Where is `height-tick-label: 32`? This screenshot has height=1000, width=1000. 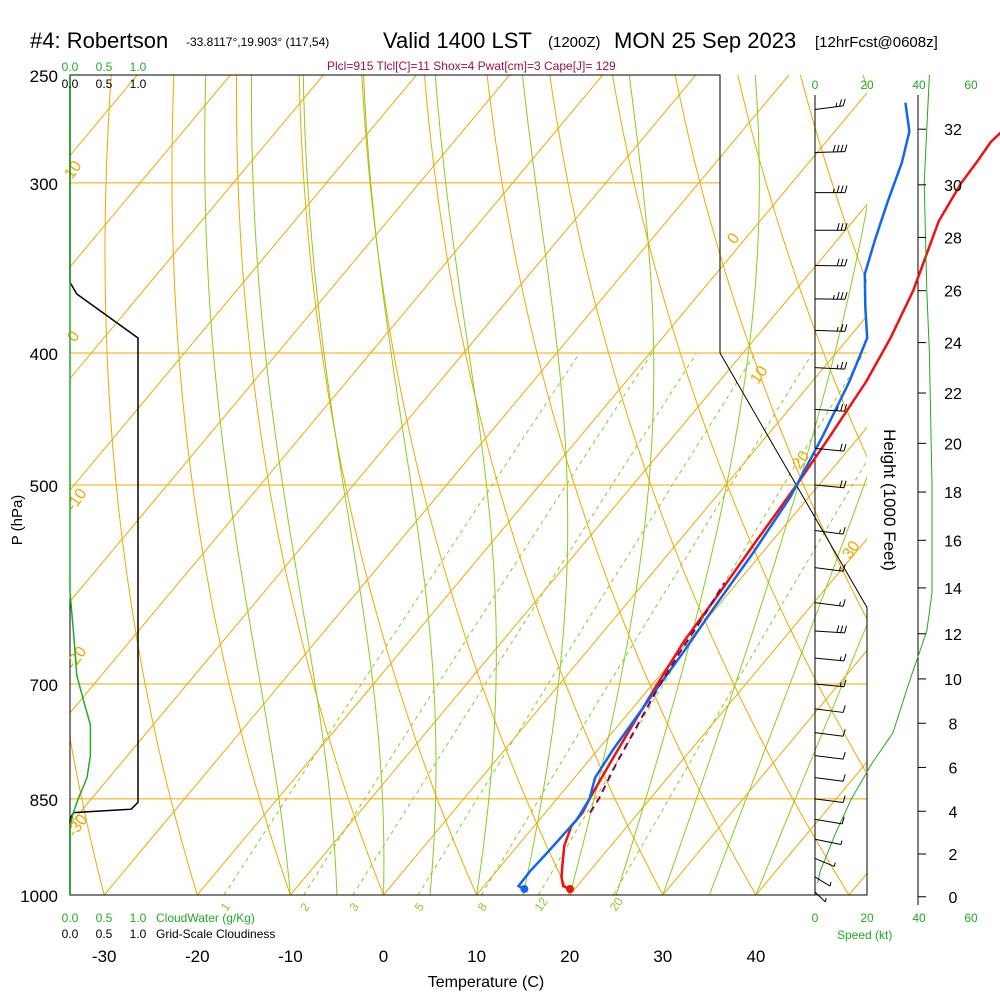 height-tick-label: 32 is located at coordinates (953, 130).